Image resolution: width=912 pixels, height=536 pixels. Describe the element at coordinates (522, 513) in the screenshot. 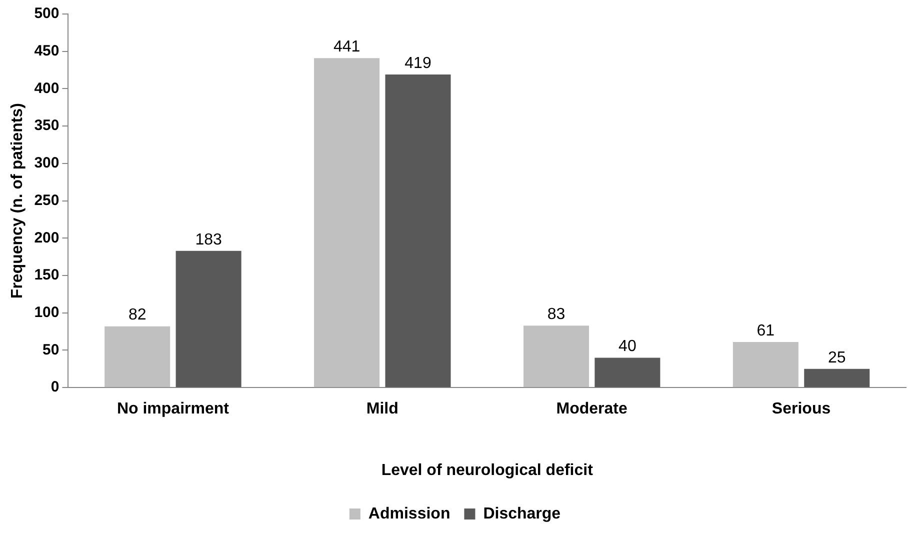

I see `legend-label: Discharge` at that location.